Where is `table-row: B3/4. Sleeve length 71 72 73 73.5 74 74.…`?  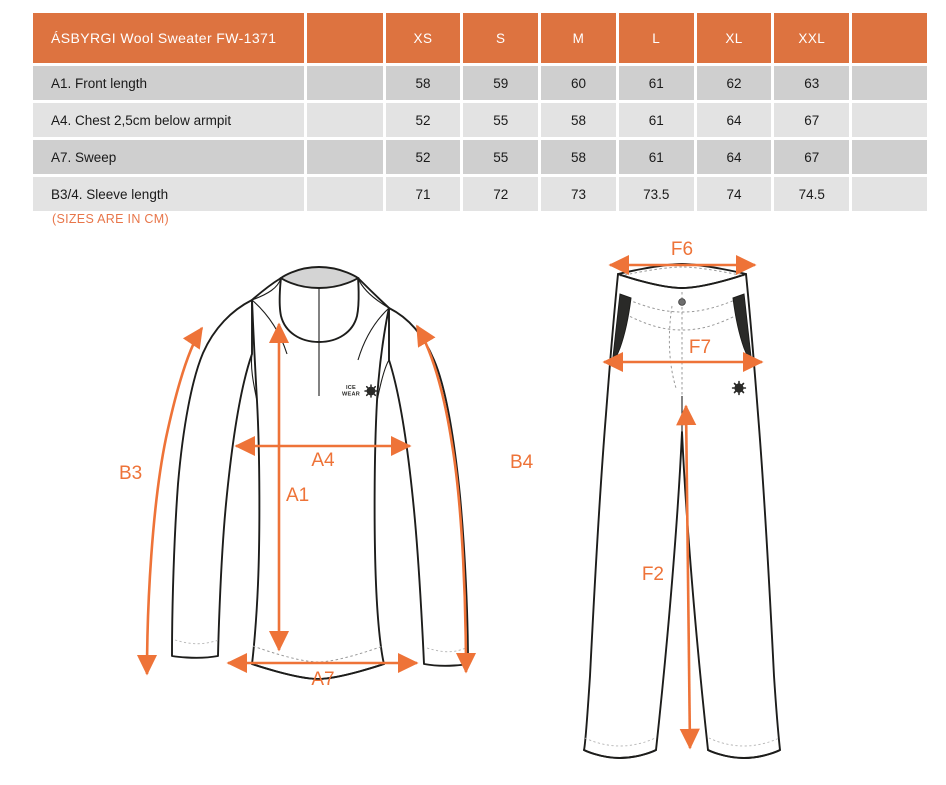 table-row: B3/4. Sleeve length 71 72 73 73.5 74 74.… is located at coordinates (480, 194).